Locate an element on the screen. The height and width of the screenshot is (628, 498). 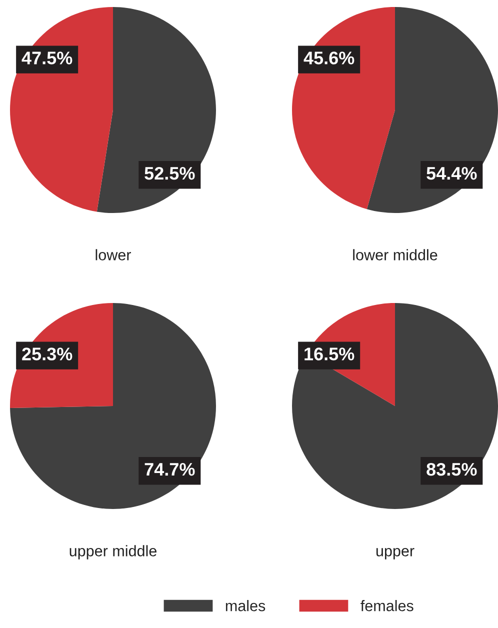
legend-label: males is located at coordinates (246, 606).